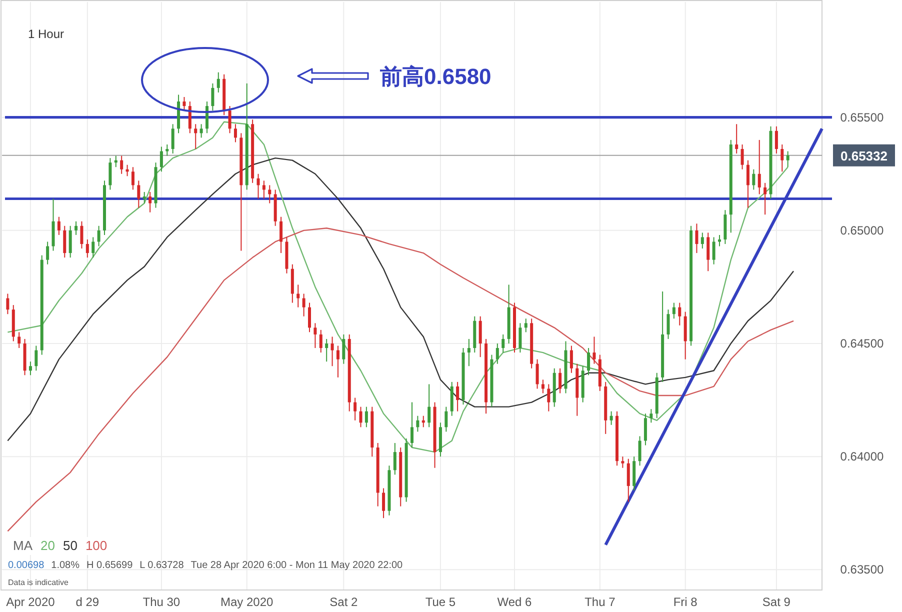 The image size is (902, 612). What do you see at coordinates (344, 602) in the screenshot?
I see `x-tick-label: Sat 2` at bounding box center [344, 602].